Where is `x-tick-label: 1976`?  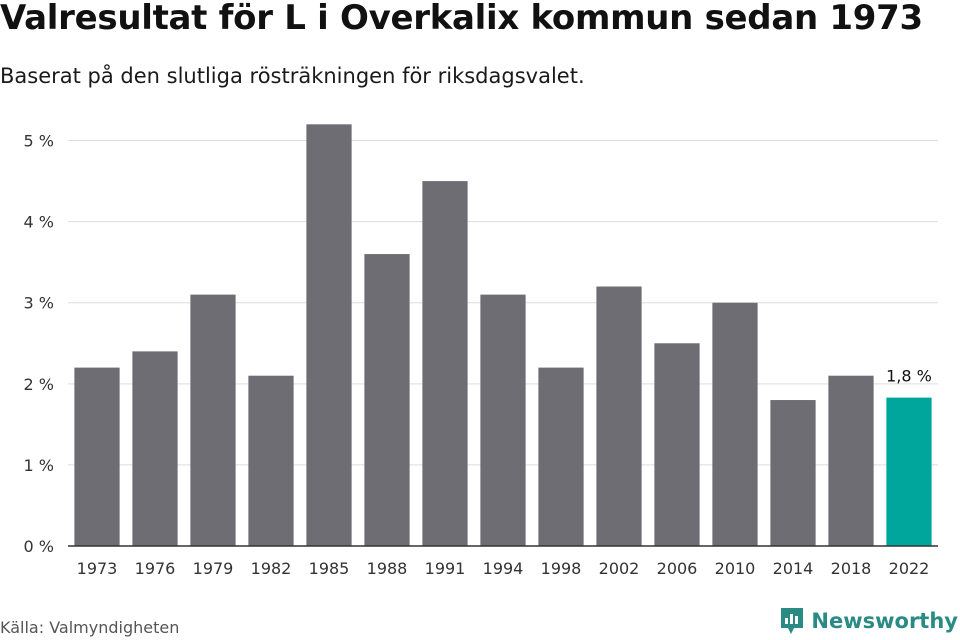
x-tick-label: 1976 is located at coordinates (155, 568).